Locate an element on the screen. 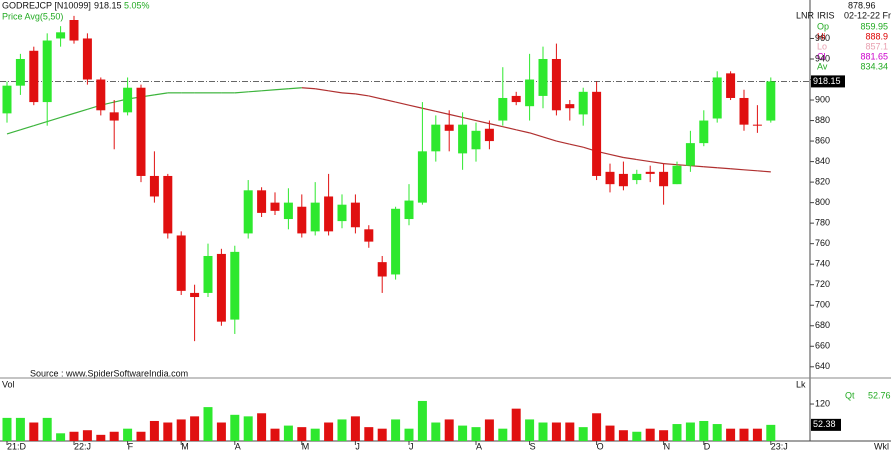 The image size is (891, 453). y-tick-label: 680 is located at coordinates (822, 325).